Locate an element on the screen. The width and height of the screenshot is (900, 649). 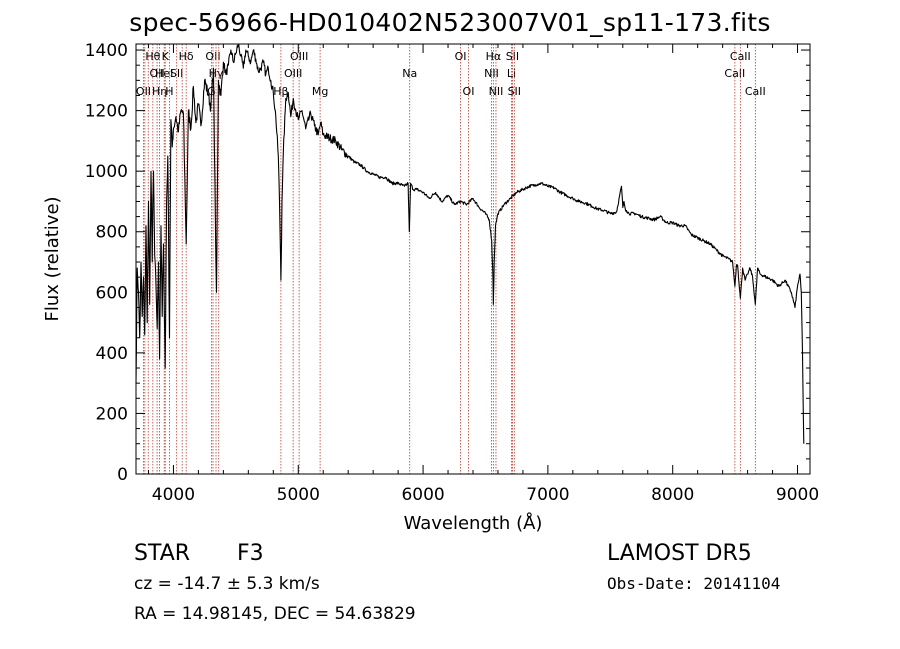
y-tick-label: 200 is located at coordinates (112, 414).